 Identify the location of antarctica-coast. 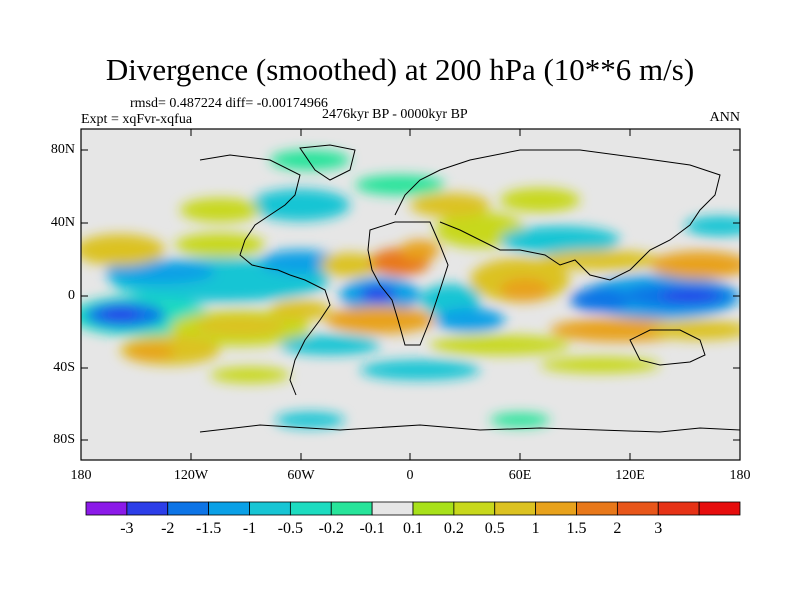
(469, 428).